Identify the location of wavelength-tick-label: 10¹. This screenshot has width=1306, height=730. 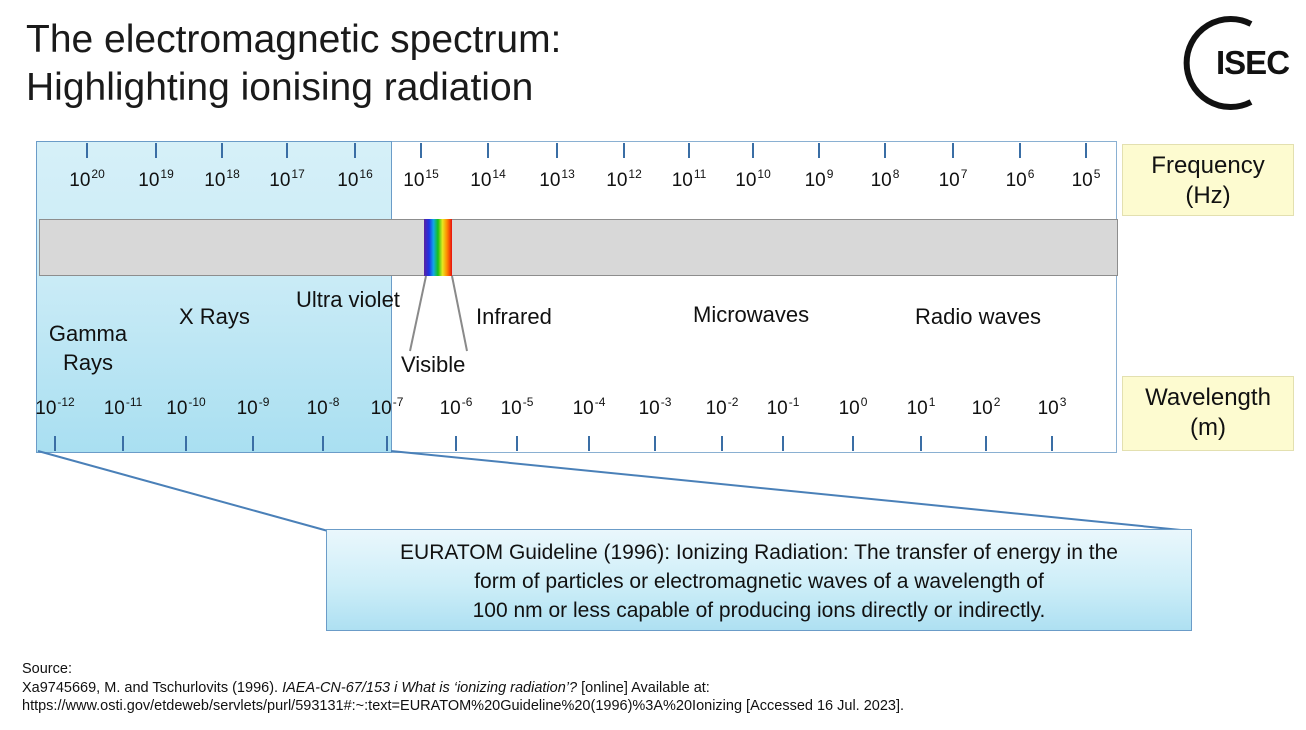
(921, 407).